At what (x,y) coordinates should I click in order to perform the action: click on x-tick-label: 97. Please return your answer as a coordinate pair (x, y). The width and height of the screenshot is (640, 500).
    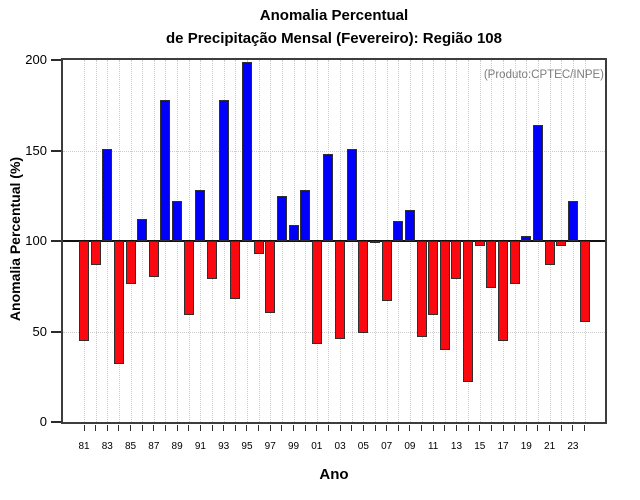
    Looking at the image, I should click on (270, 446).